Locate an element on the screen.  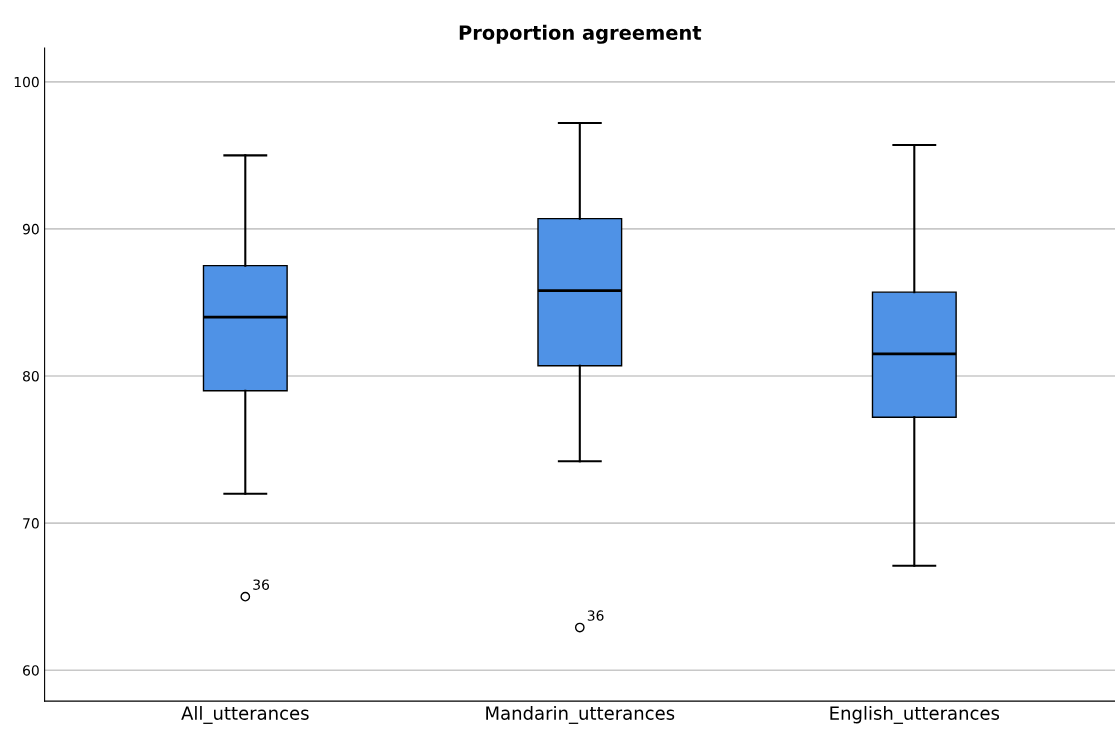
x-tick-label: All_utterances is located at coordinates (245, 714).